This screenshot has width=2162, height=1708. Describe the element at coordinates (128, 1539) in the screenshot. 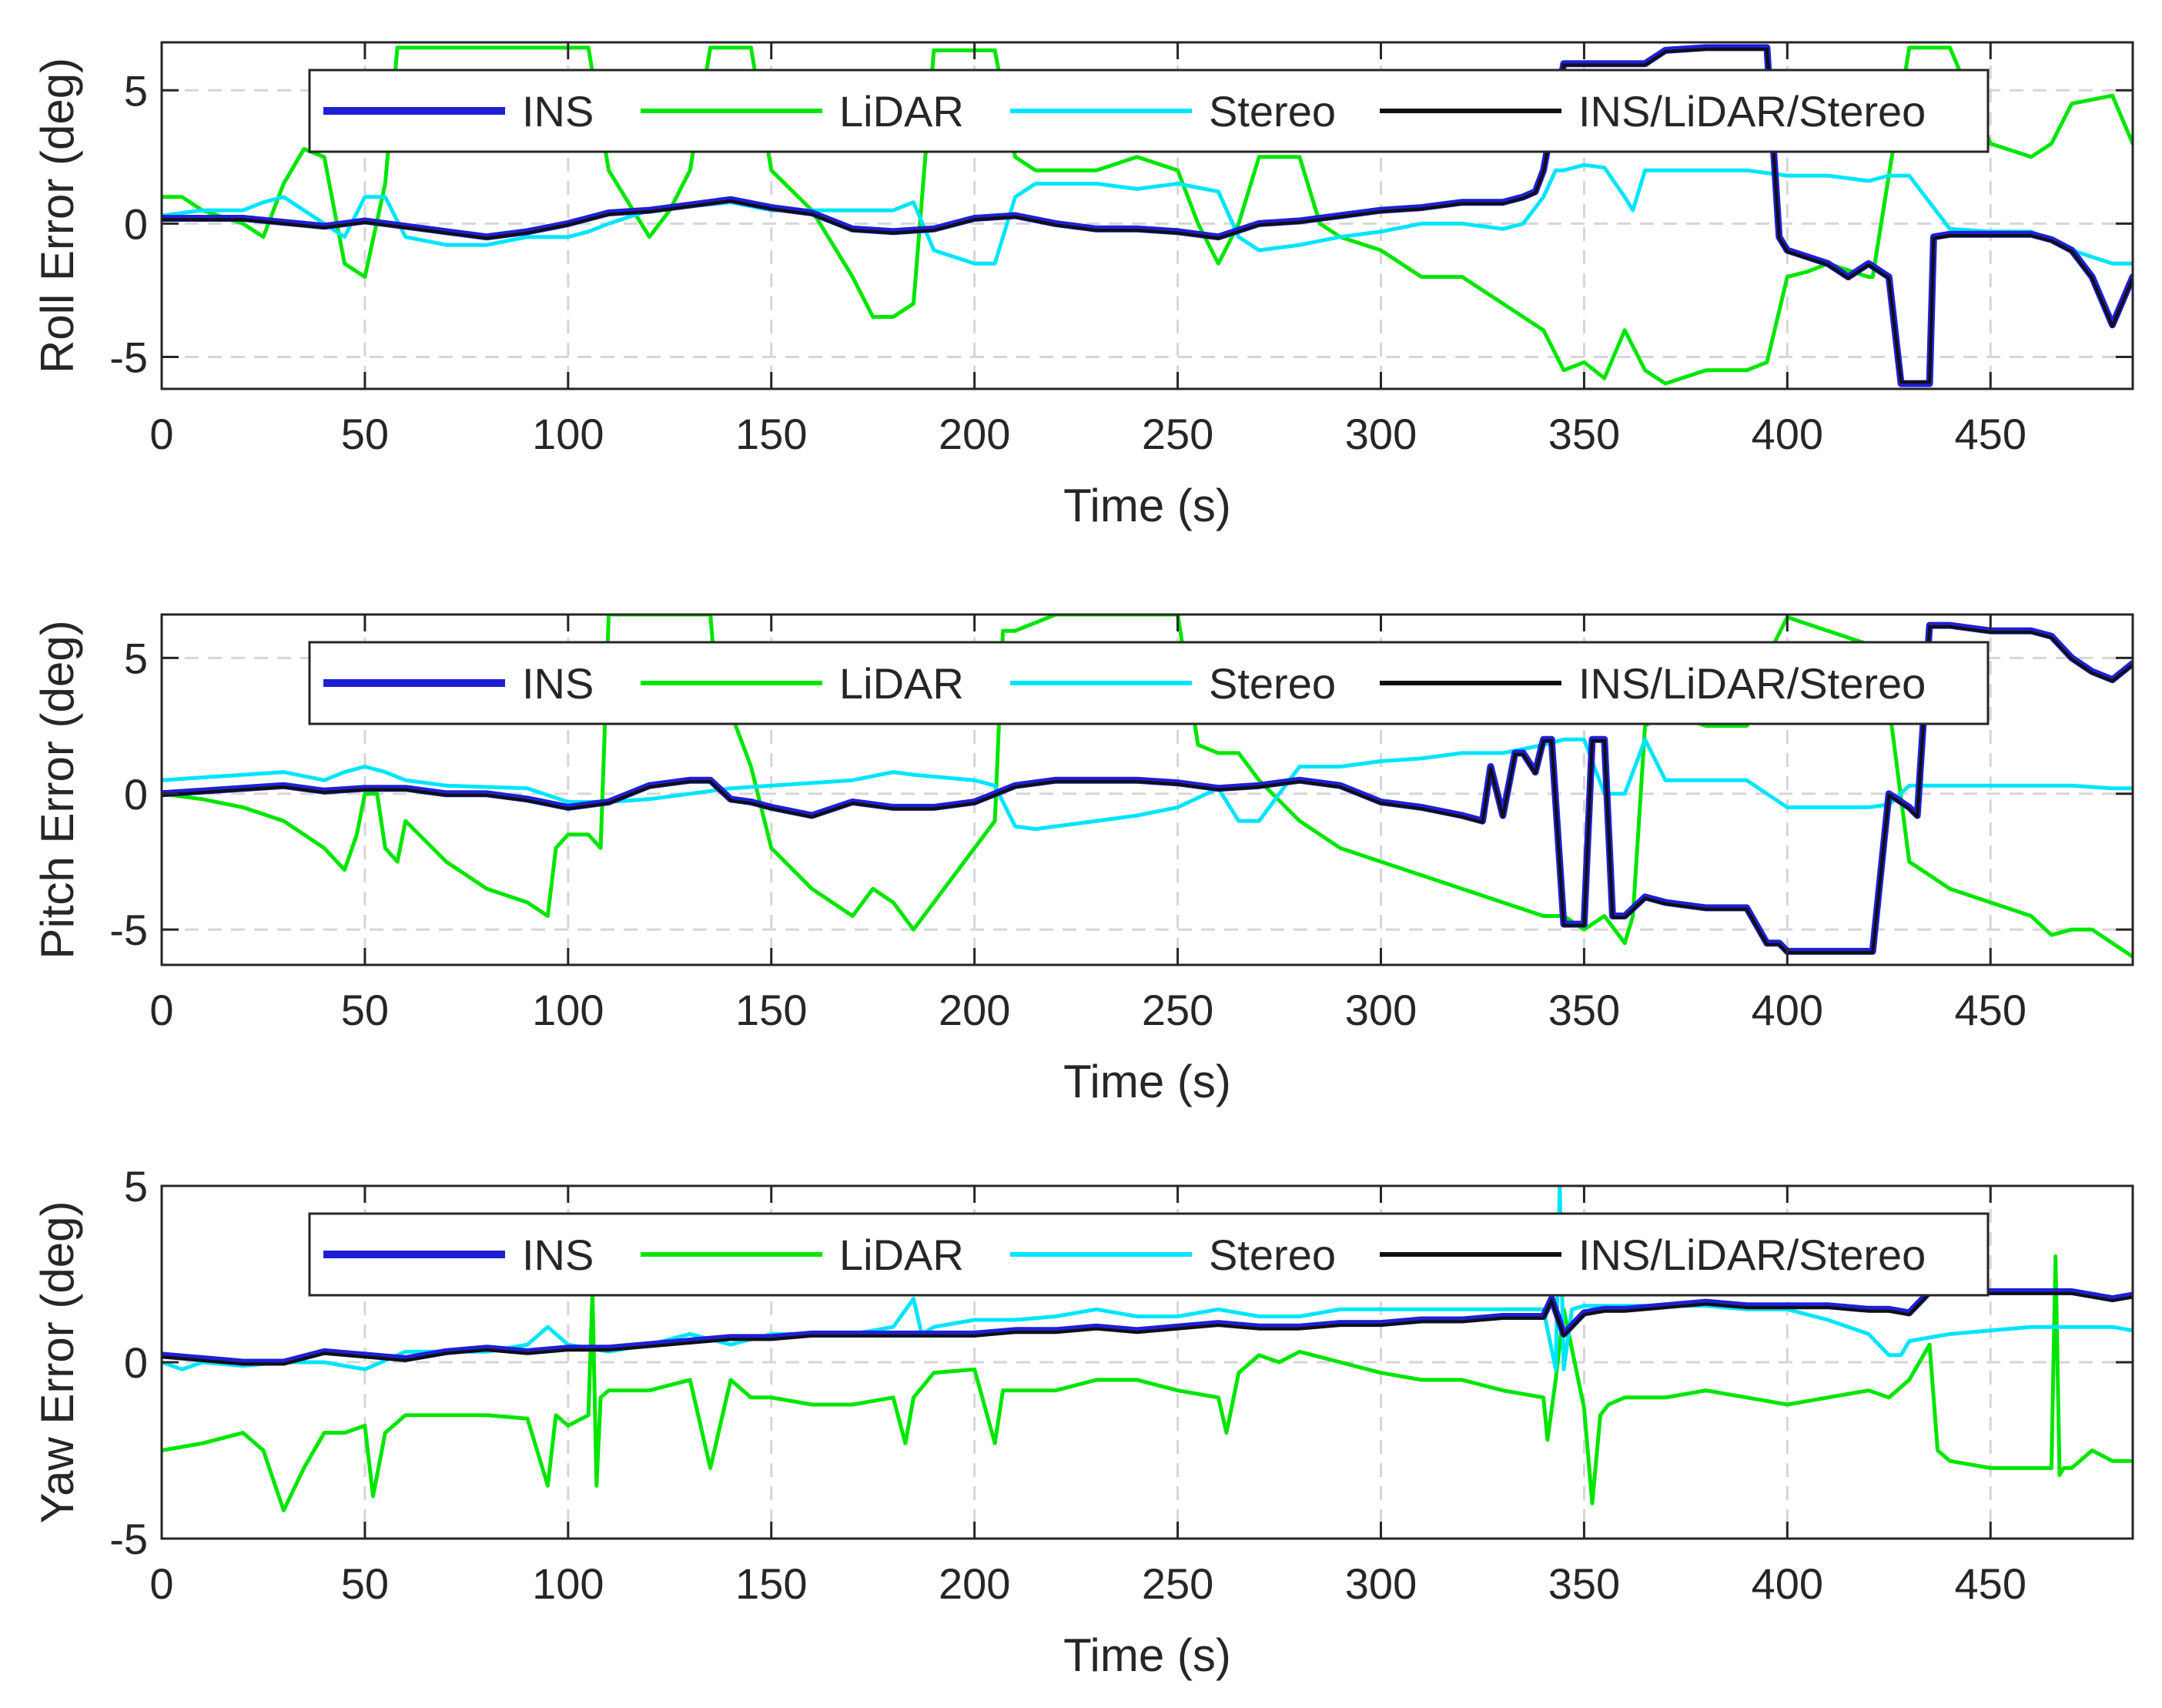

I see `yaw-ytick-label: -5` at that location.